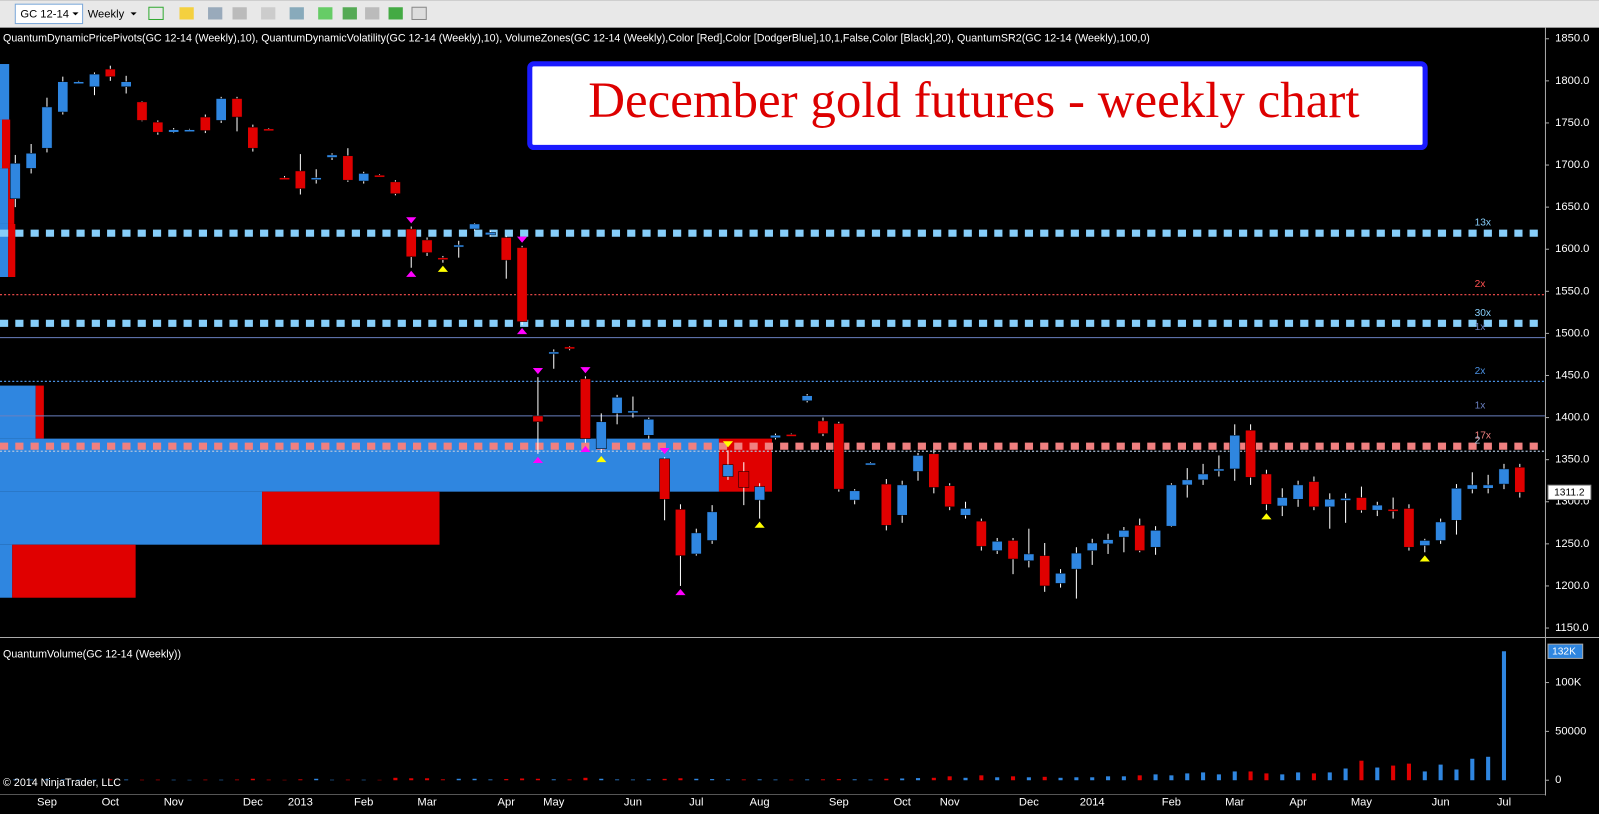  What do you see at coordinates (186, 13) in the screenshot?
I see `draw-btn` at bounding box center [186, 13].